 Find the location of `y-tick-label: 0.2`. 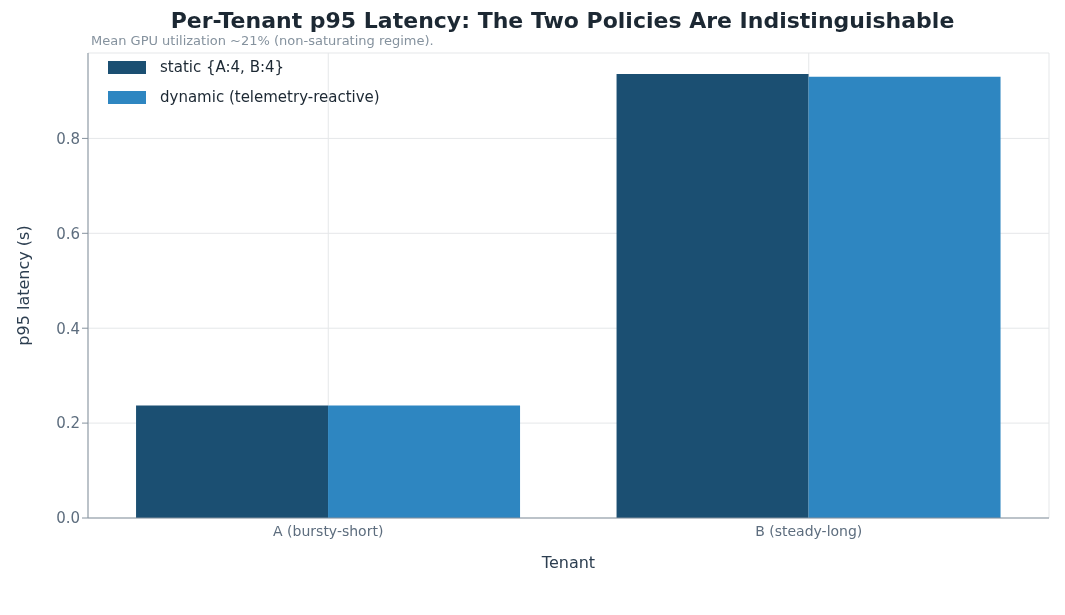

y-tick-label: 0.2 is located at coordinates (68, 423).